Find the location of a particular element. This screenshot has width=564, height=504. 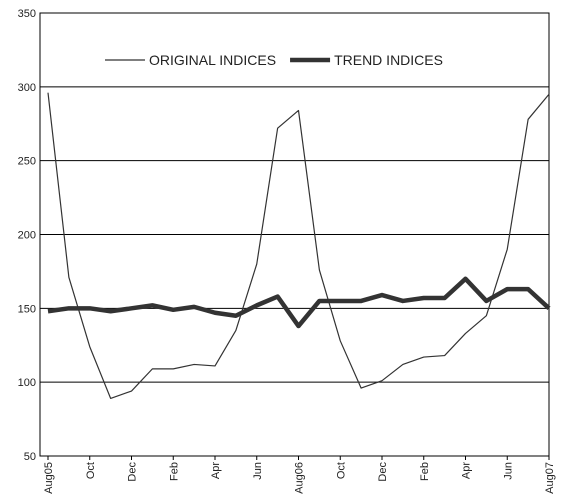

y-tick-label: 200 is located at coordinates (27, 236).